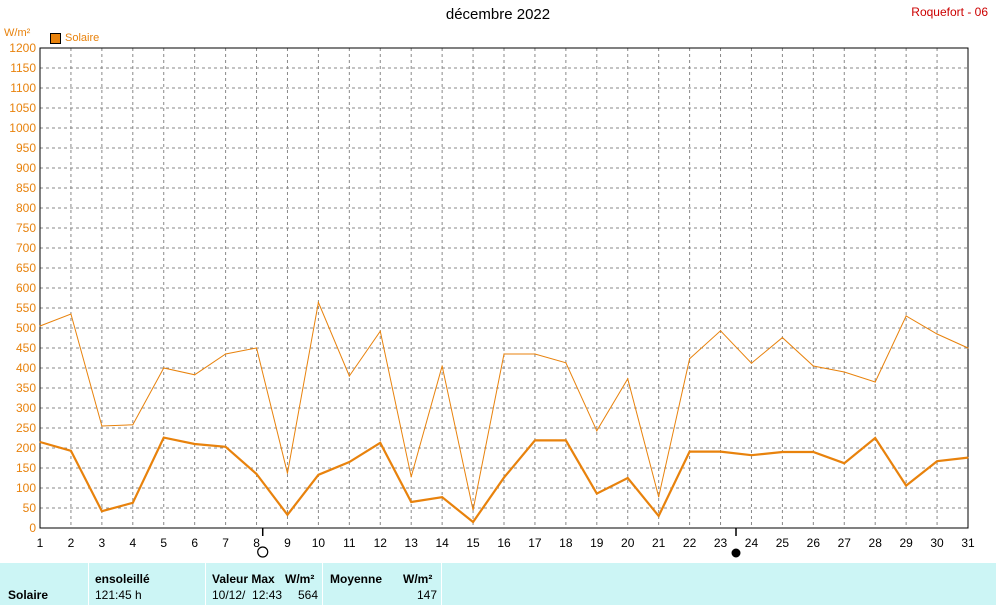 This screenshot has height=605, width=996. I want to click on x-tick-label: 31, so click(968, 543).